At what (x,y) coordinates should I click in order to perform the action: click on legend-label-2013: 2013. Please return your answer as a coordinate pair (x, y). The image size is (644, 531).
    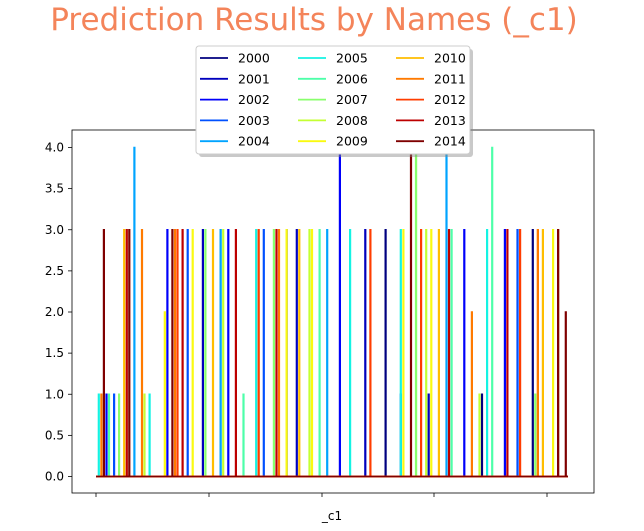
    Looking at the image, I should click on (450, 120).